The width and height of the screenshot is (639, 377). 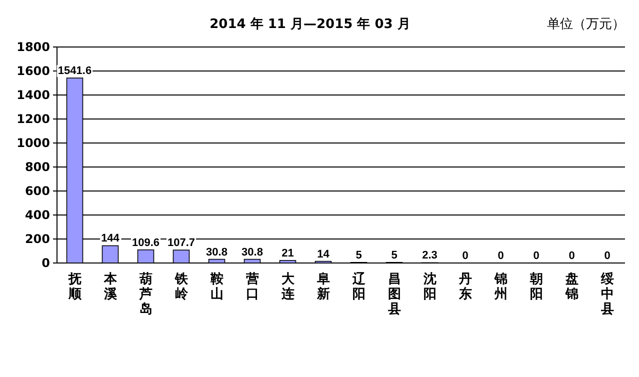 I want to click on y-tick-label: 400, so click(x=37, y=215).